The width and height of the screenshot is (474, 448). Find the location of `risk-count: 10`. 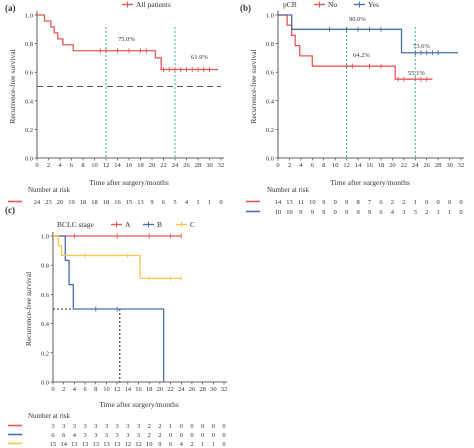

risk-count: 10 is located at coordinates (149, 444).